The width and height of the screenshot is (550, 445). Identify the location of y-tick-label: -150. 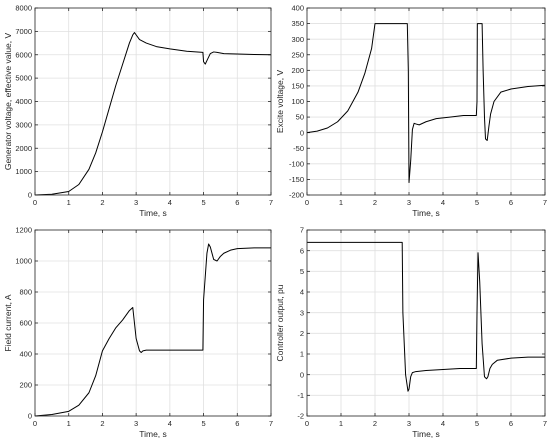
(296, 179).